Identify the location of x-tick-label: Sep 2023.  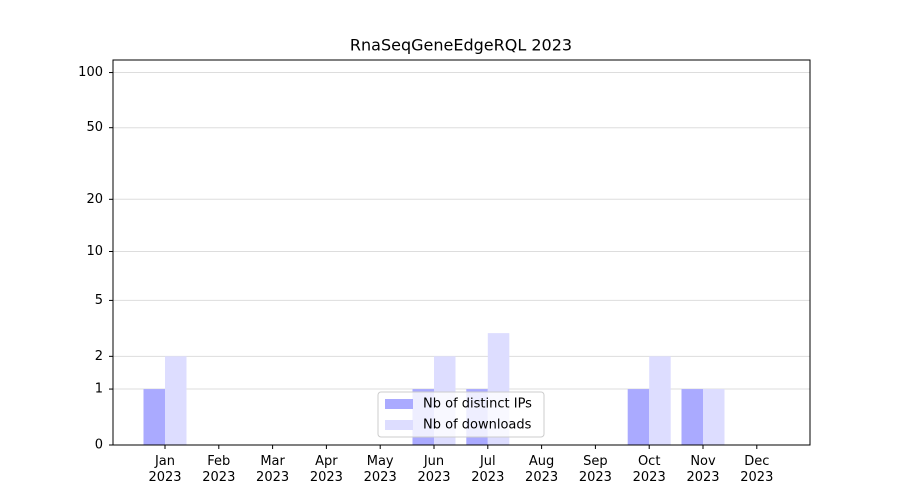
(595, 469).